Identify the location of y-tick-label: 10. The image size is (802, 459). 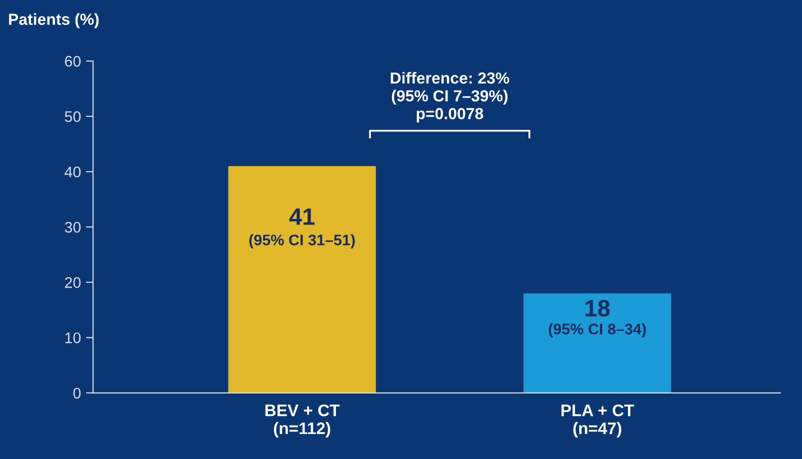
(73, 338).